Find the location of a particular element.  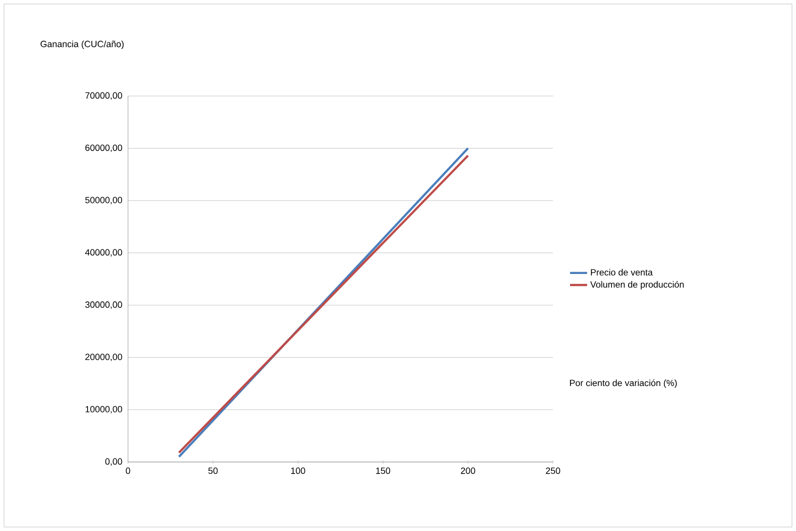

y-tick-label: 70000,00 is located at coordinates (103, 96).